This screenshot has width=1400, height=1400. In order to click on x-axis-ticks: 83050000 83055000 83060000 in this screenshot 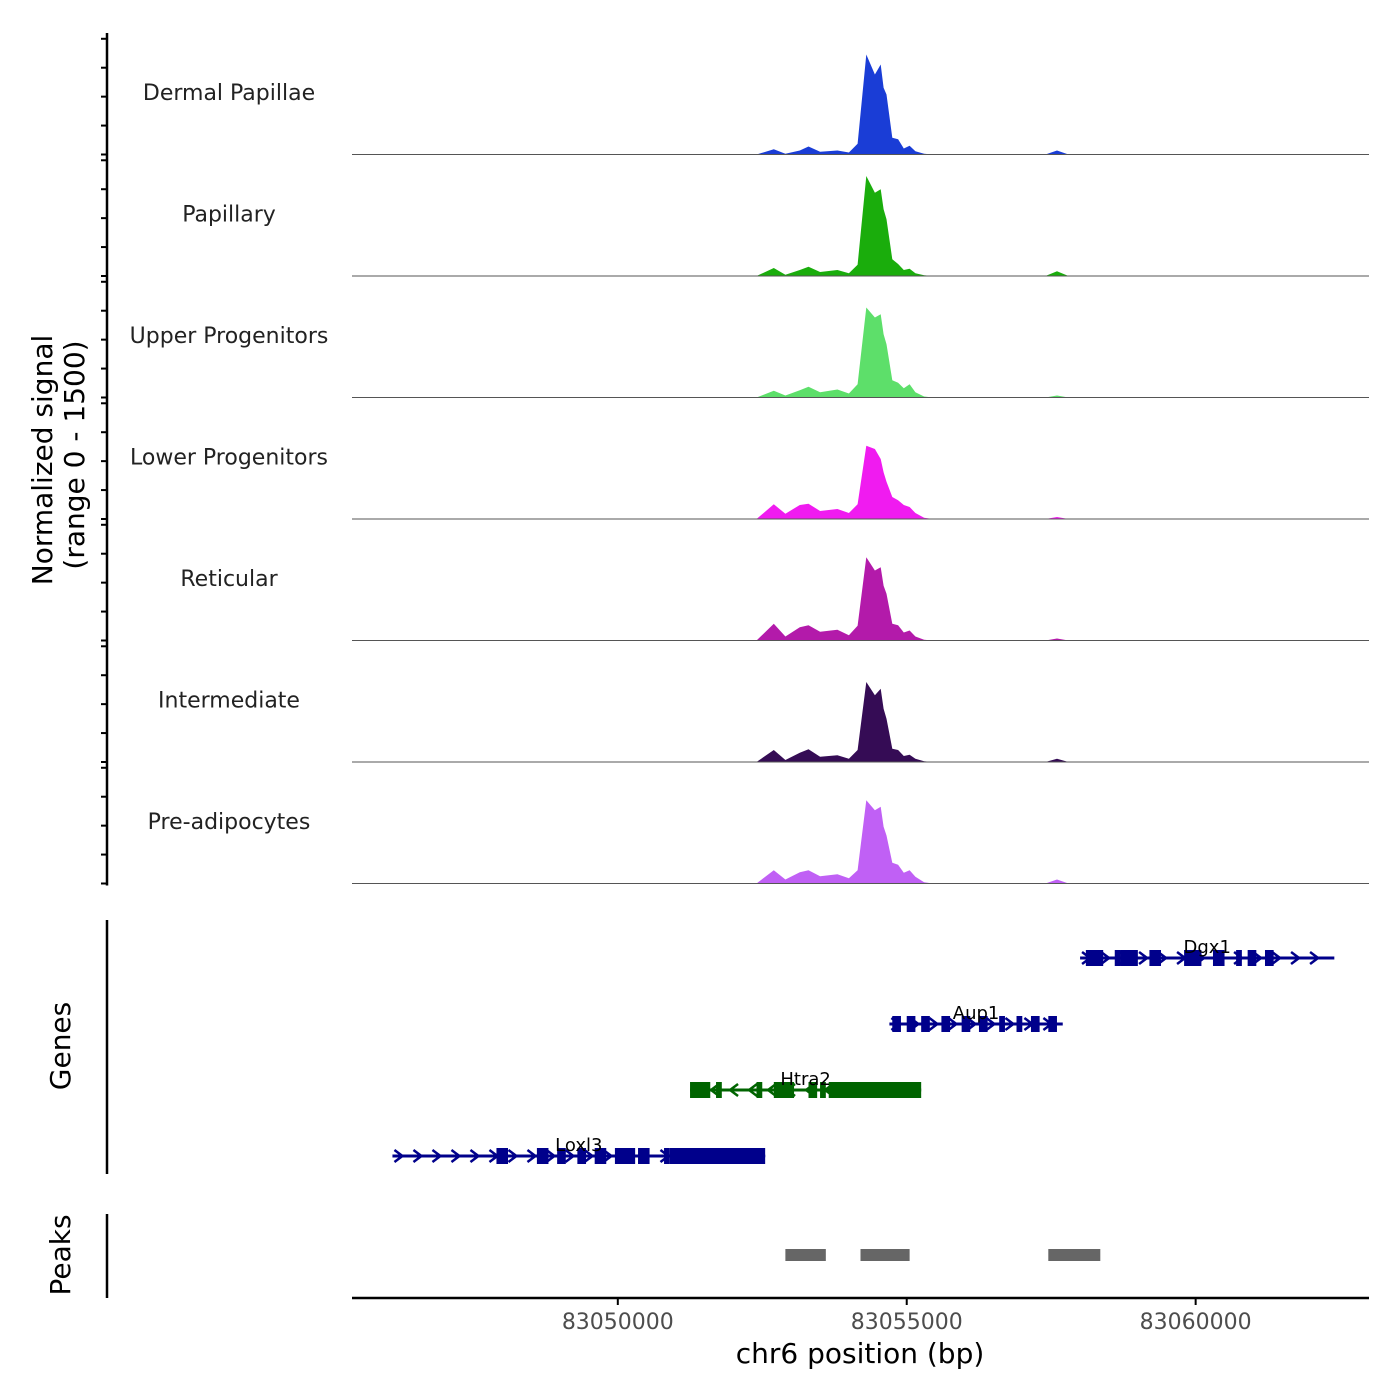, I will do `click(907, 1316)`.